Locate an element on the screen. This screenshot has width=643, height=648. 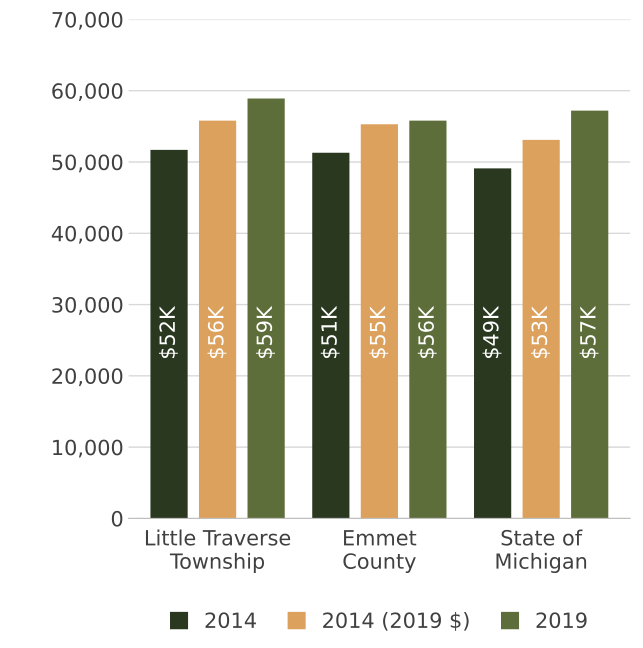
y-tick-label: 70,000 is located at coordinates (87, 21).